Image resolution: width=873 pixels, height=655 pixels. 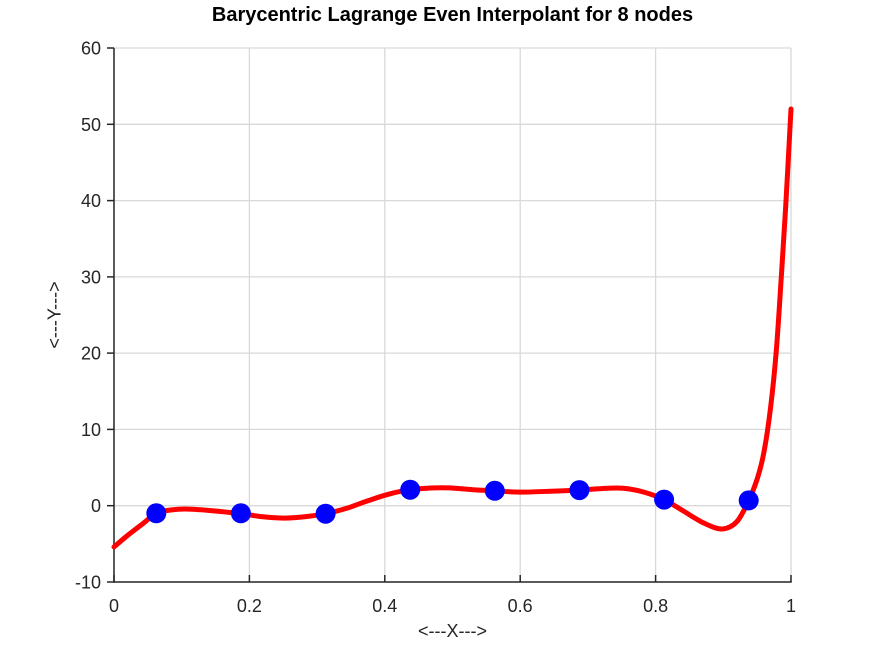 I want to click on y-tick-label: 10, so click(x=91, y=430).